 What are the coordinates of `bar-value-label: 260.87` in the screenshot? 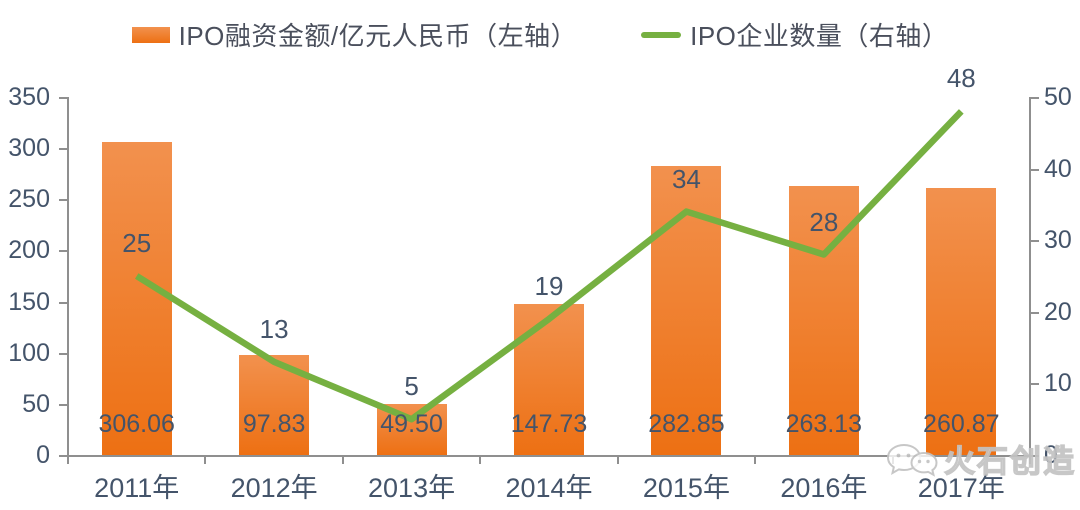 It's located at (961, 424).